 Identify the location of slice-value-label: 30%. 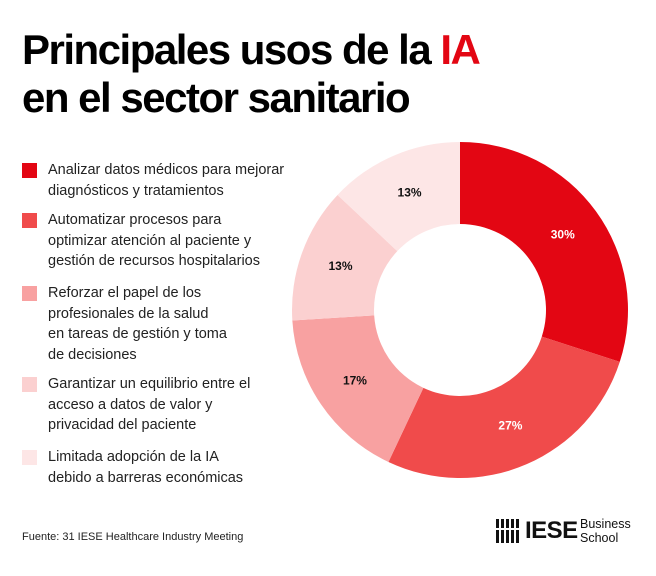
(563, 235).